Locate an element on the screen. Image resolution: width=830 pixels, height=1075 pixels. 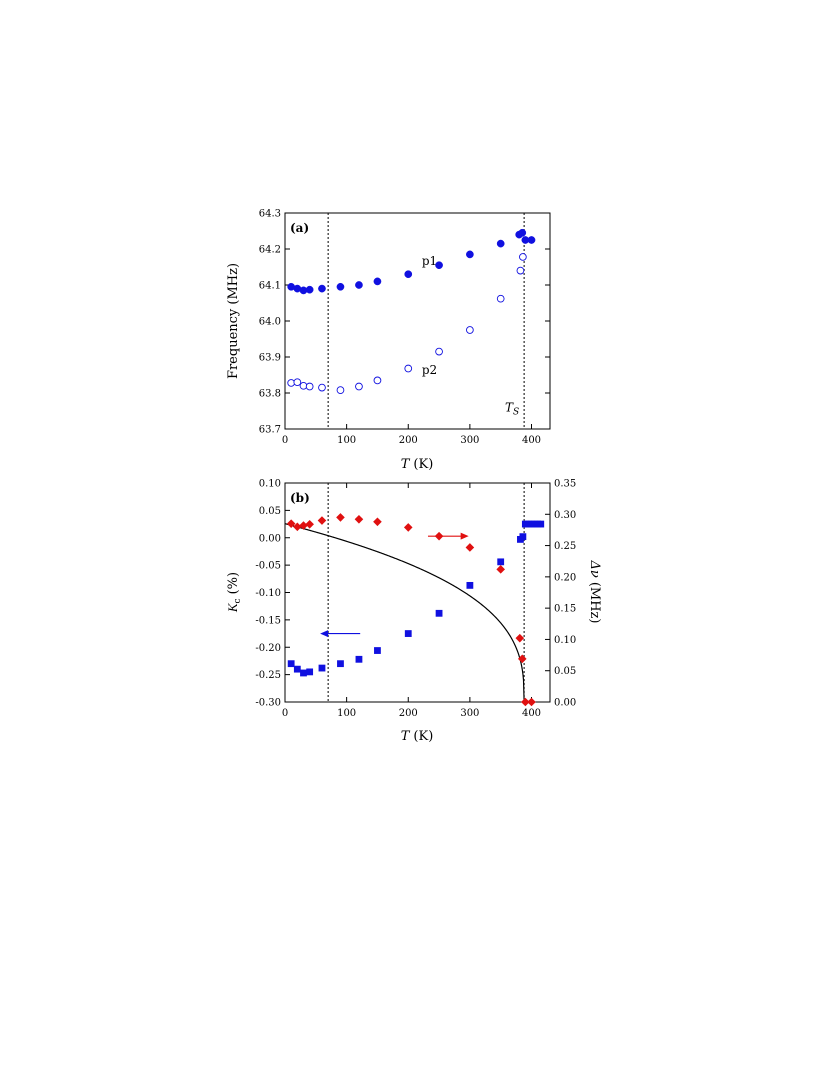
panel-a-y-ticks: 63.7 63.8 63.9 64.0 64.1 64.2 64.3 is located at coordinates (404, 322).